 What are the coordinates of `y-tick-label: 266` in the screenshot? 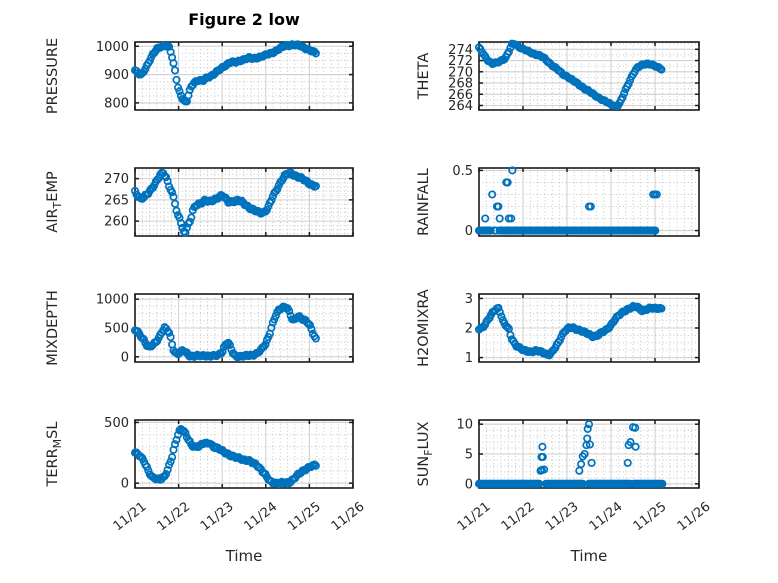 It's located at (460, 95).